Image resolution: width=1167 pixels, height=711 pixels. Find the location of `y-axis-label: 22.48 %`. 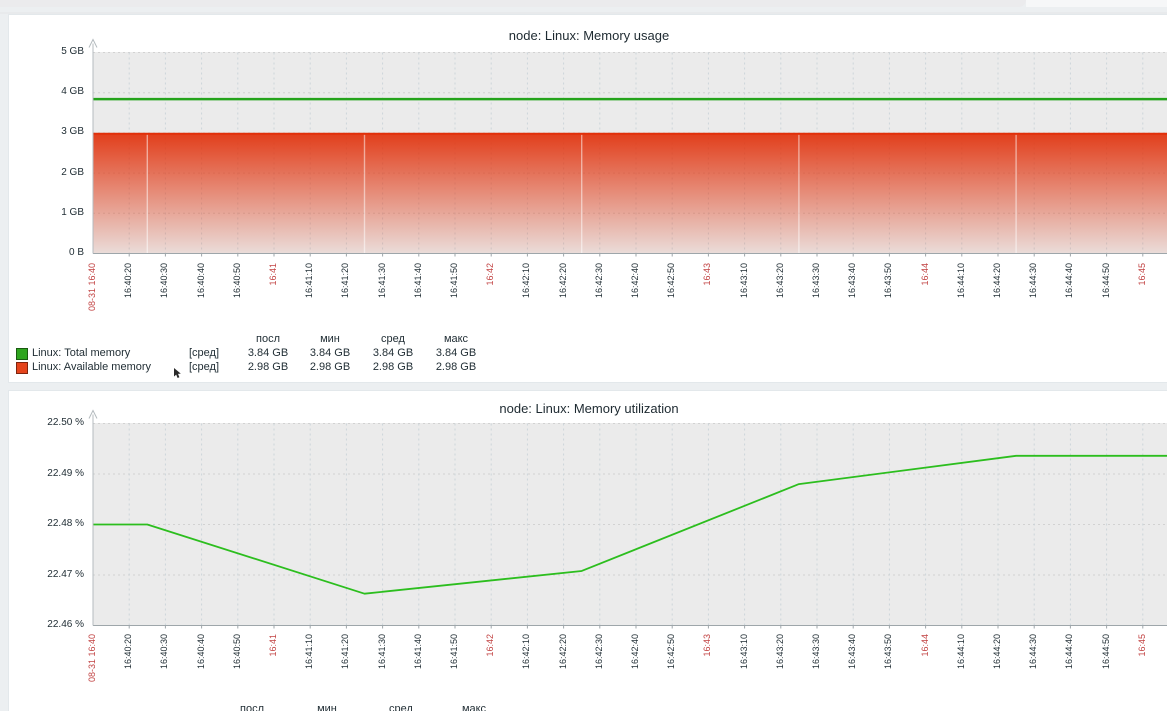

y-axis-label: 22.48 % is located at coordinates (65, 523).